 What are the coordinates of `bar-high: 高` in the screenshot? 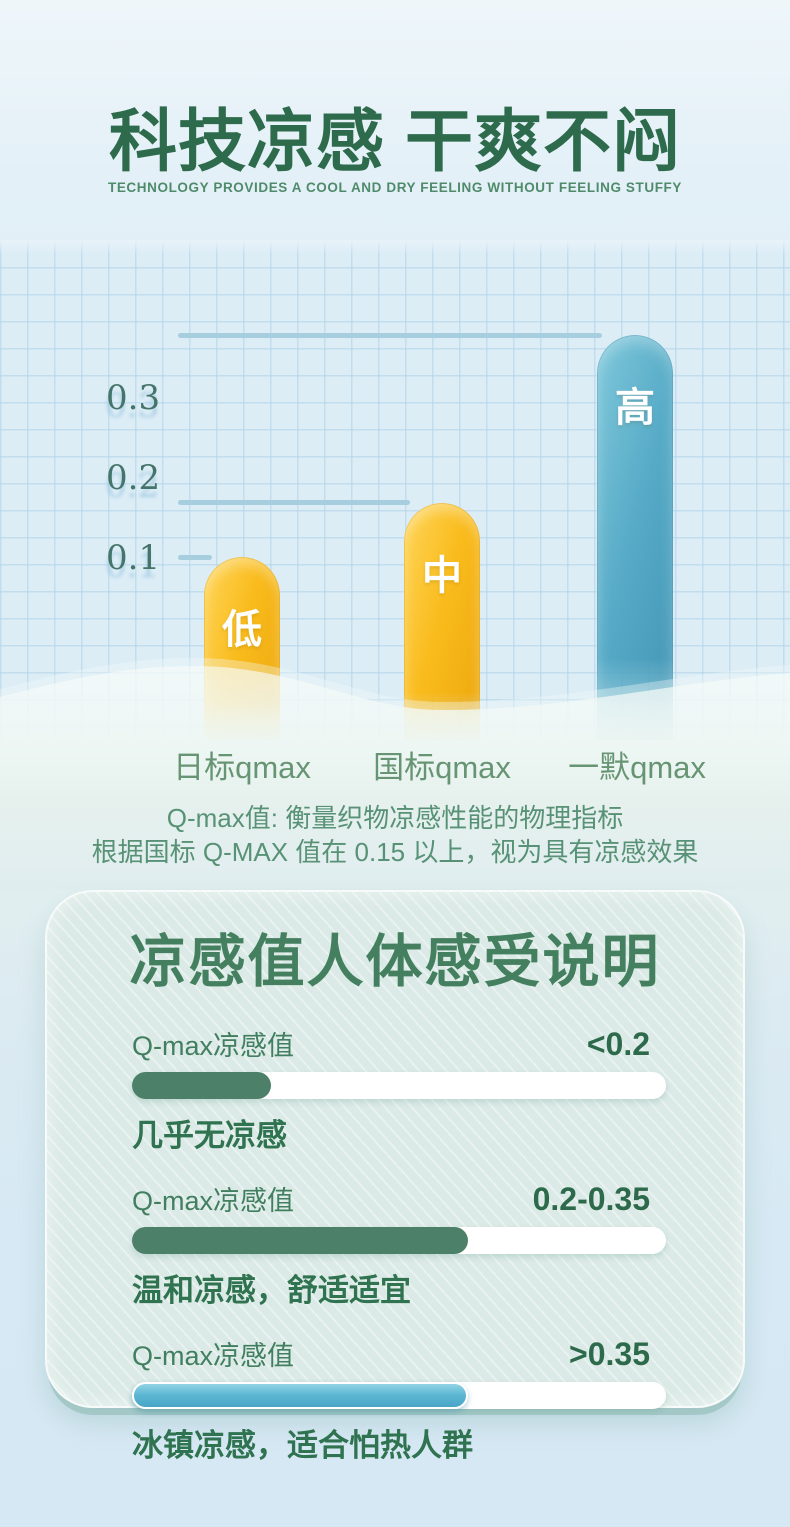 It's located at (635, 537).